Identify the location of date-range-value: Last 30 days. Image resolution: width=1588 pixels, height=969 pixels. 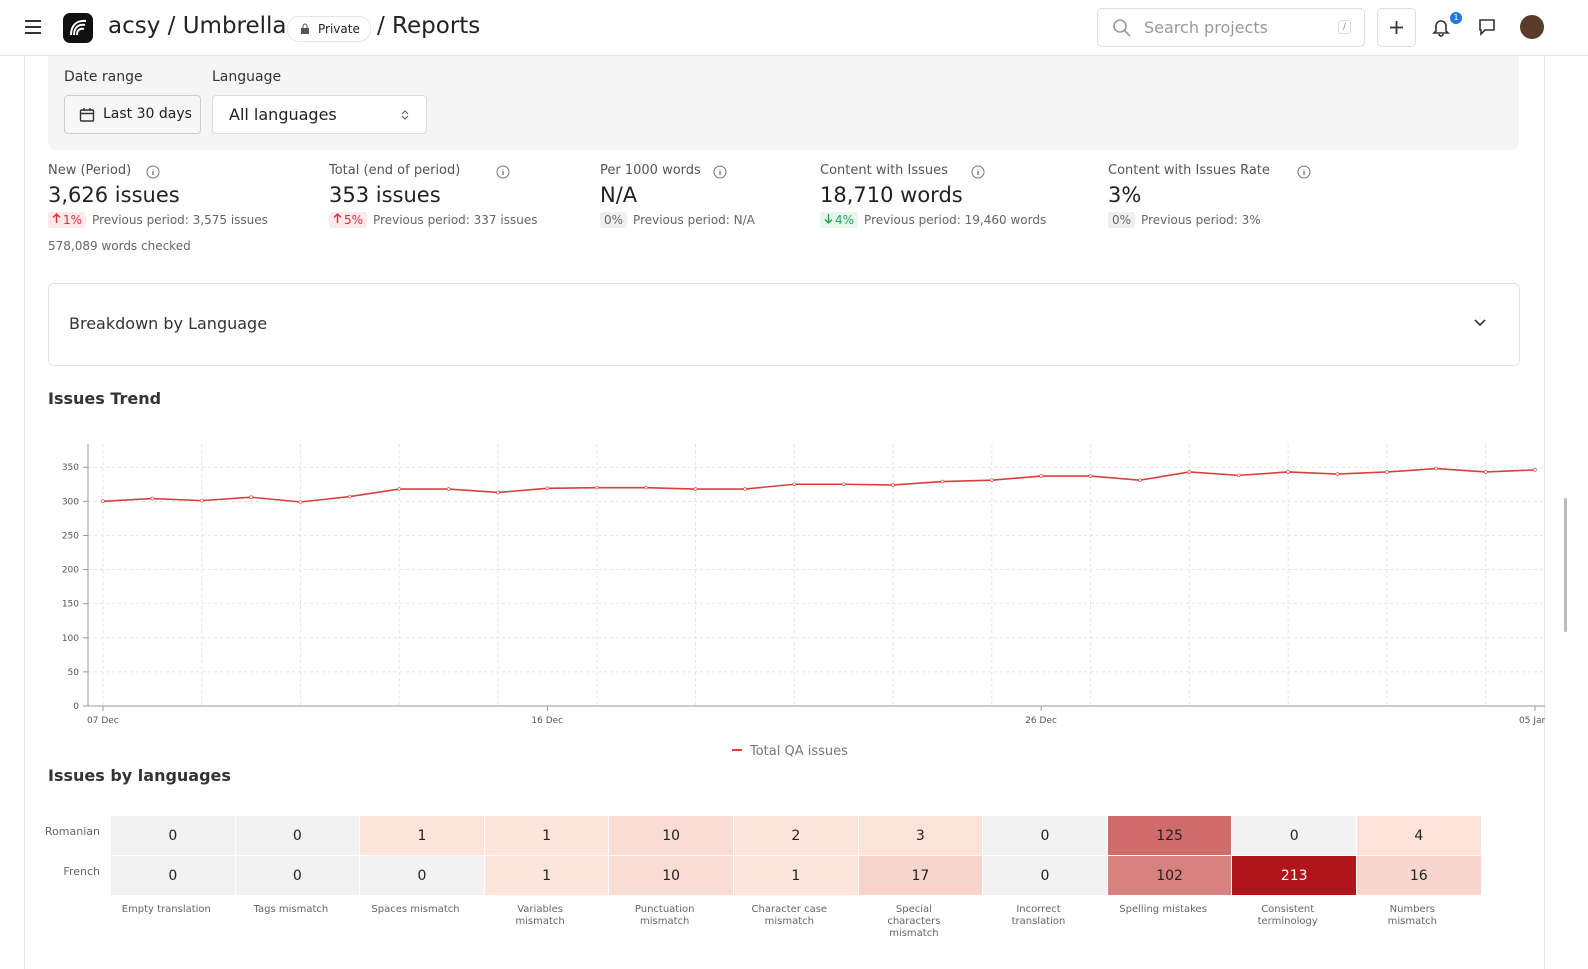
(147, 114).